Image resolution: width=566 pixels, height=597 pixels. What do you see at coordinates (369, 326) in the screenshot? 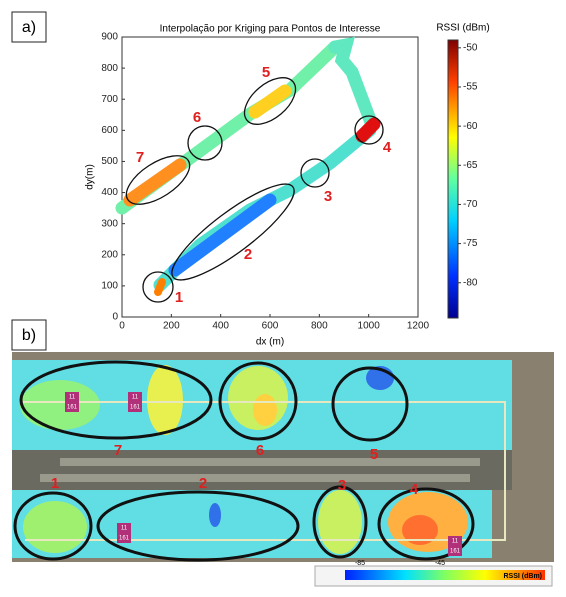
I see `x-tick-label: 1000` at bounding box center [369, 326].